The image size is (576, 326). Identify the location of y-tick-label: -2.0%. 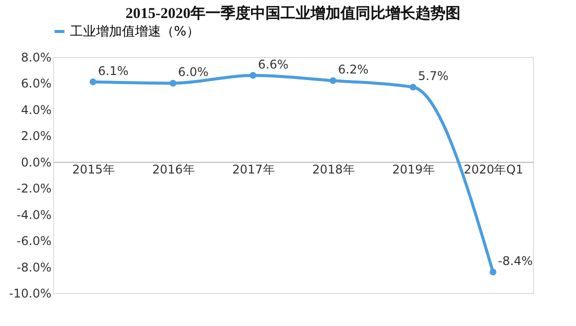
(34, 189).